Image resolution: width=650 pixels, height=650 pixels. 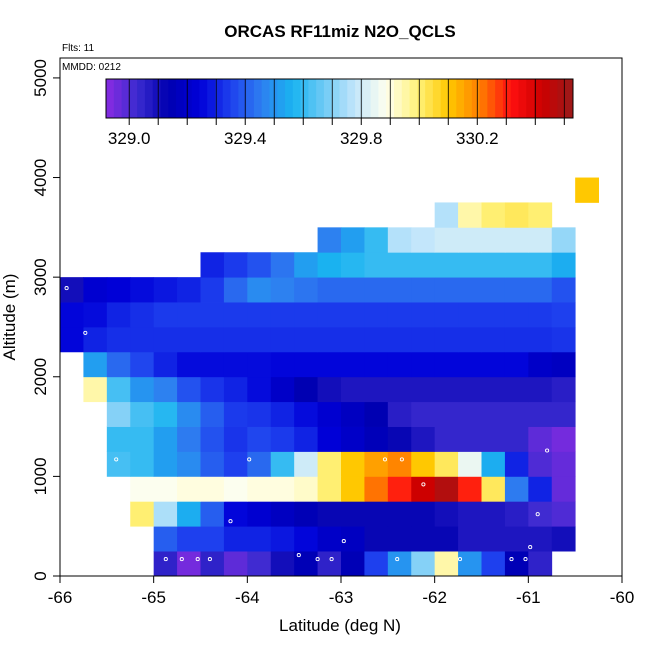 I want to click on colorbar-strips, so click(x=340, y=98).